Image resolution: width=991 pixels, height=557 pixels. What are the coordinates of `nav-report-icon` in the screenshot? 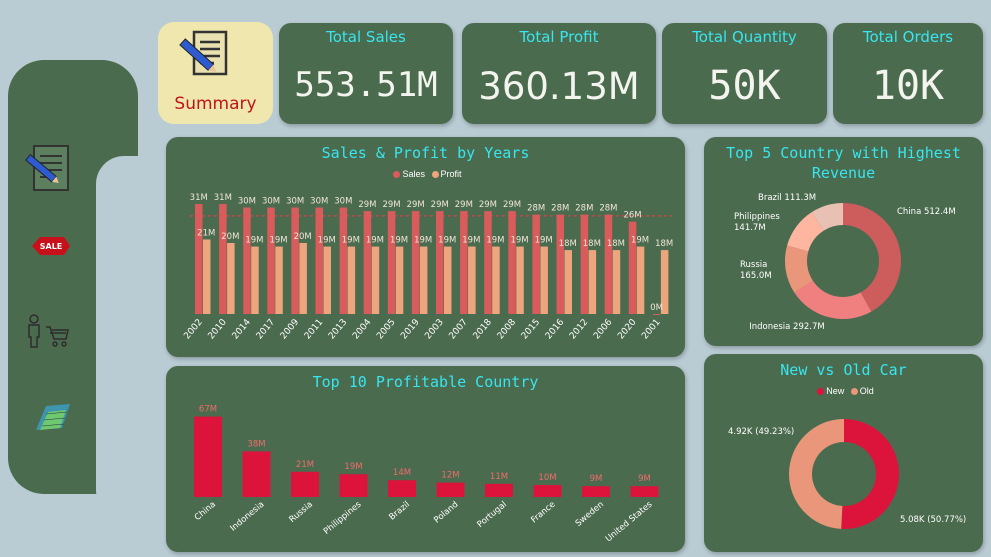 It's located at (46, 169).